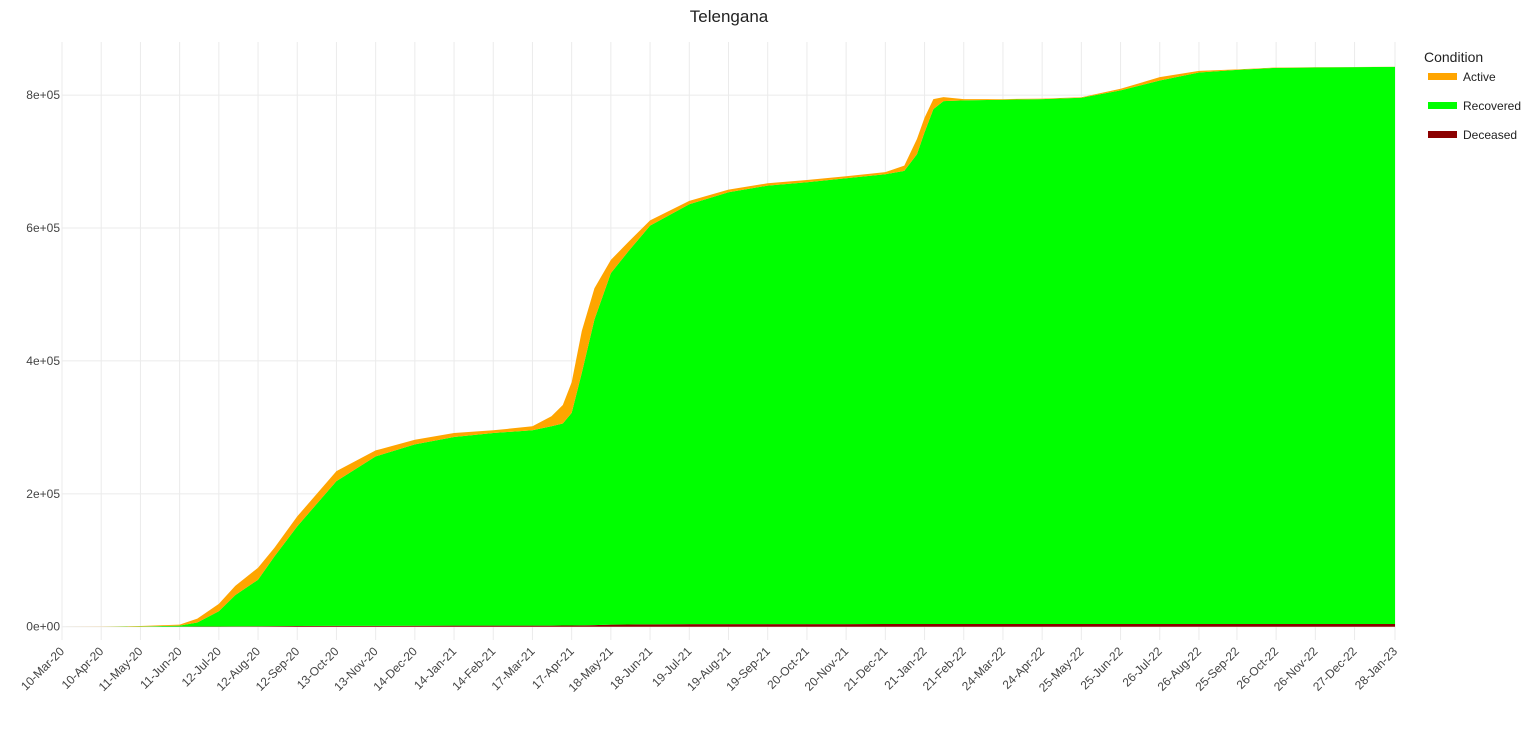  Describe the element at coordinates (513, 668) in the screenshot. I see `x-tick-label: 17-Mar-21` at that location.